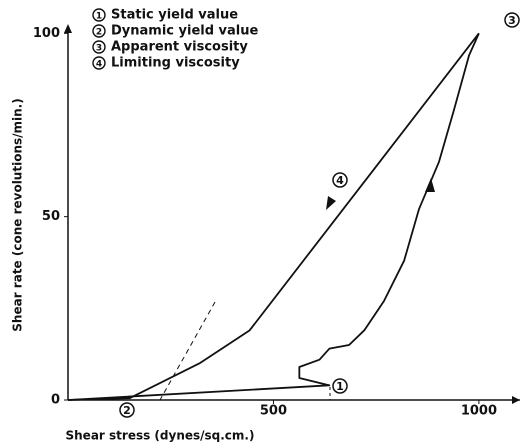 This screenshot has height=443, width=526. I want to click on x-tick-label: 1000, so click(479, 411).